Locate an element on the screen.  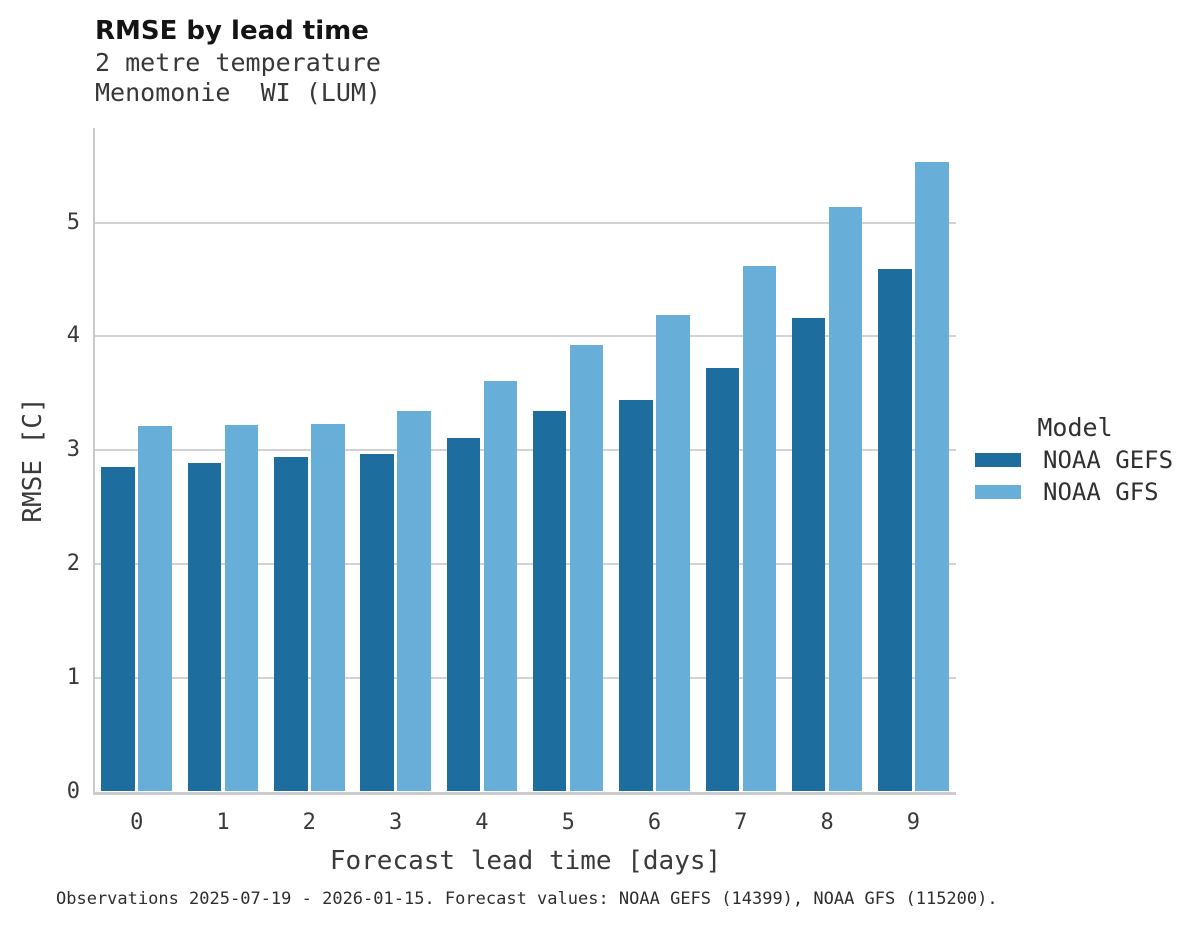
x-tick-label-2: 2 is located at coordinates (309, 822).